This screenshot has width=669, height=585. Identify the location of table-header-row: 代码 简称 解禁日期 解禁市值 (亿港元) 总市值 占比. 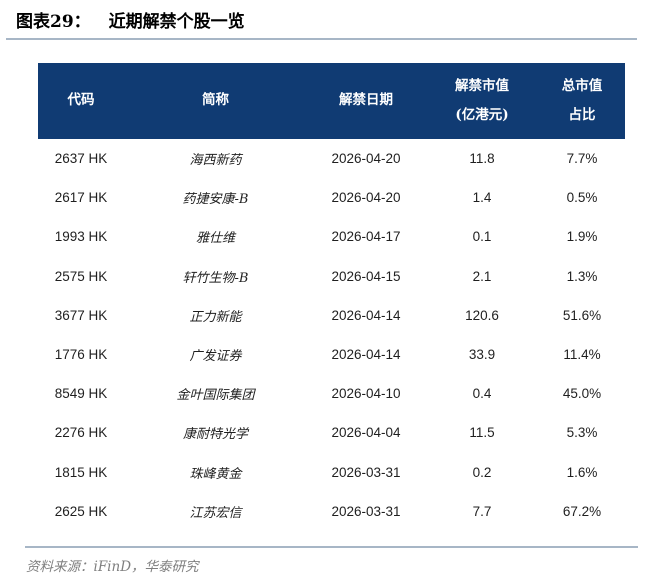
(331, 101).